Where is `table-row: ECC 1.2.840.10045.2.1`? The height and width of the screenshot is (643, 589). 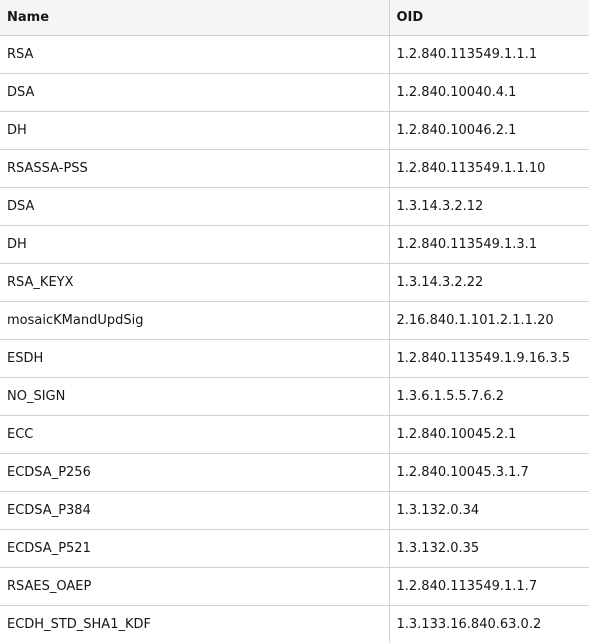 table-row: ECC 1.2.840.10045.2.1 is located at coordinates (294, 434).